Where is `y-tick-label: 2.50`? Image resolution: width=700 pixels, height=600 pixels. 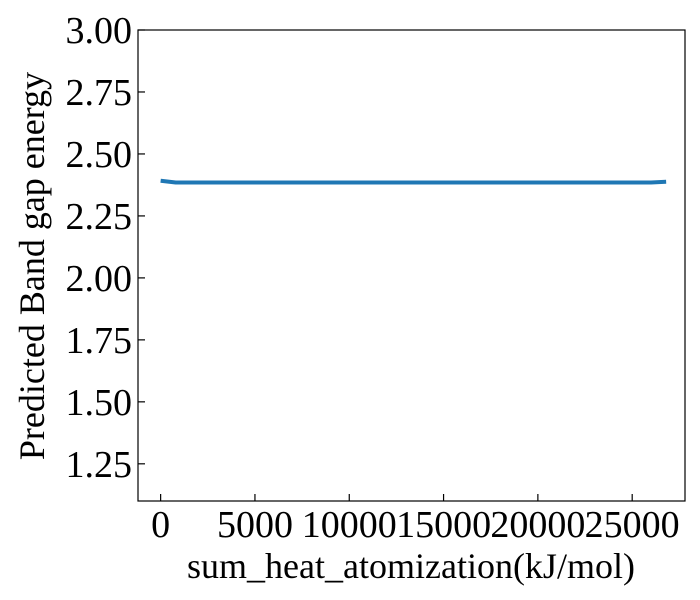 y-tick-label: 2.50 is located at coordinates (99, 155).